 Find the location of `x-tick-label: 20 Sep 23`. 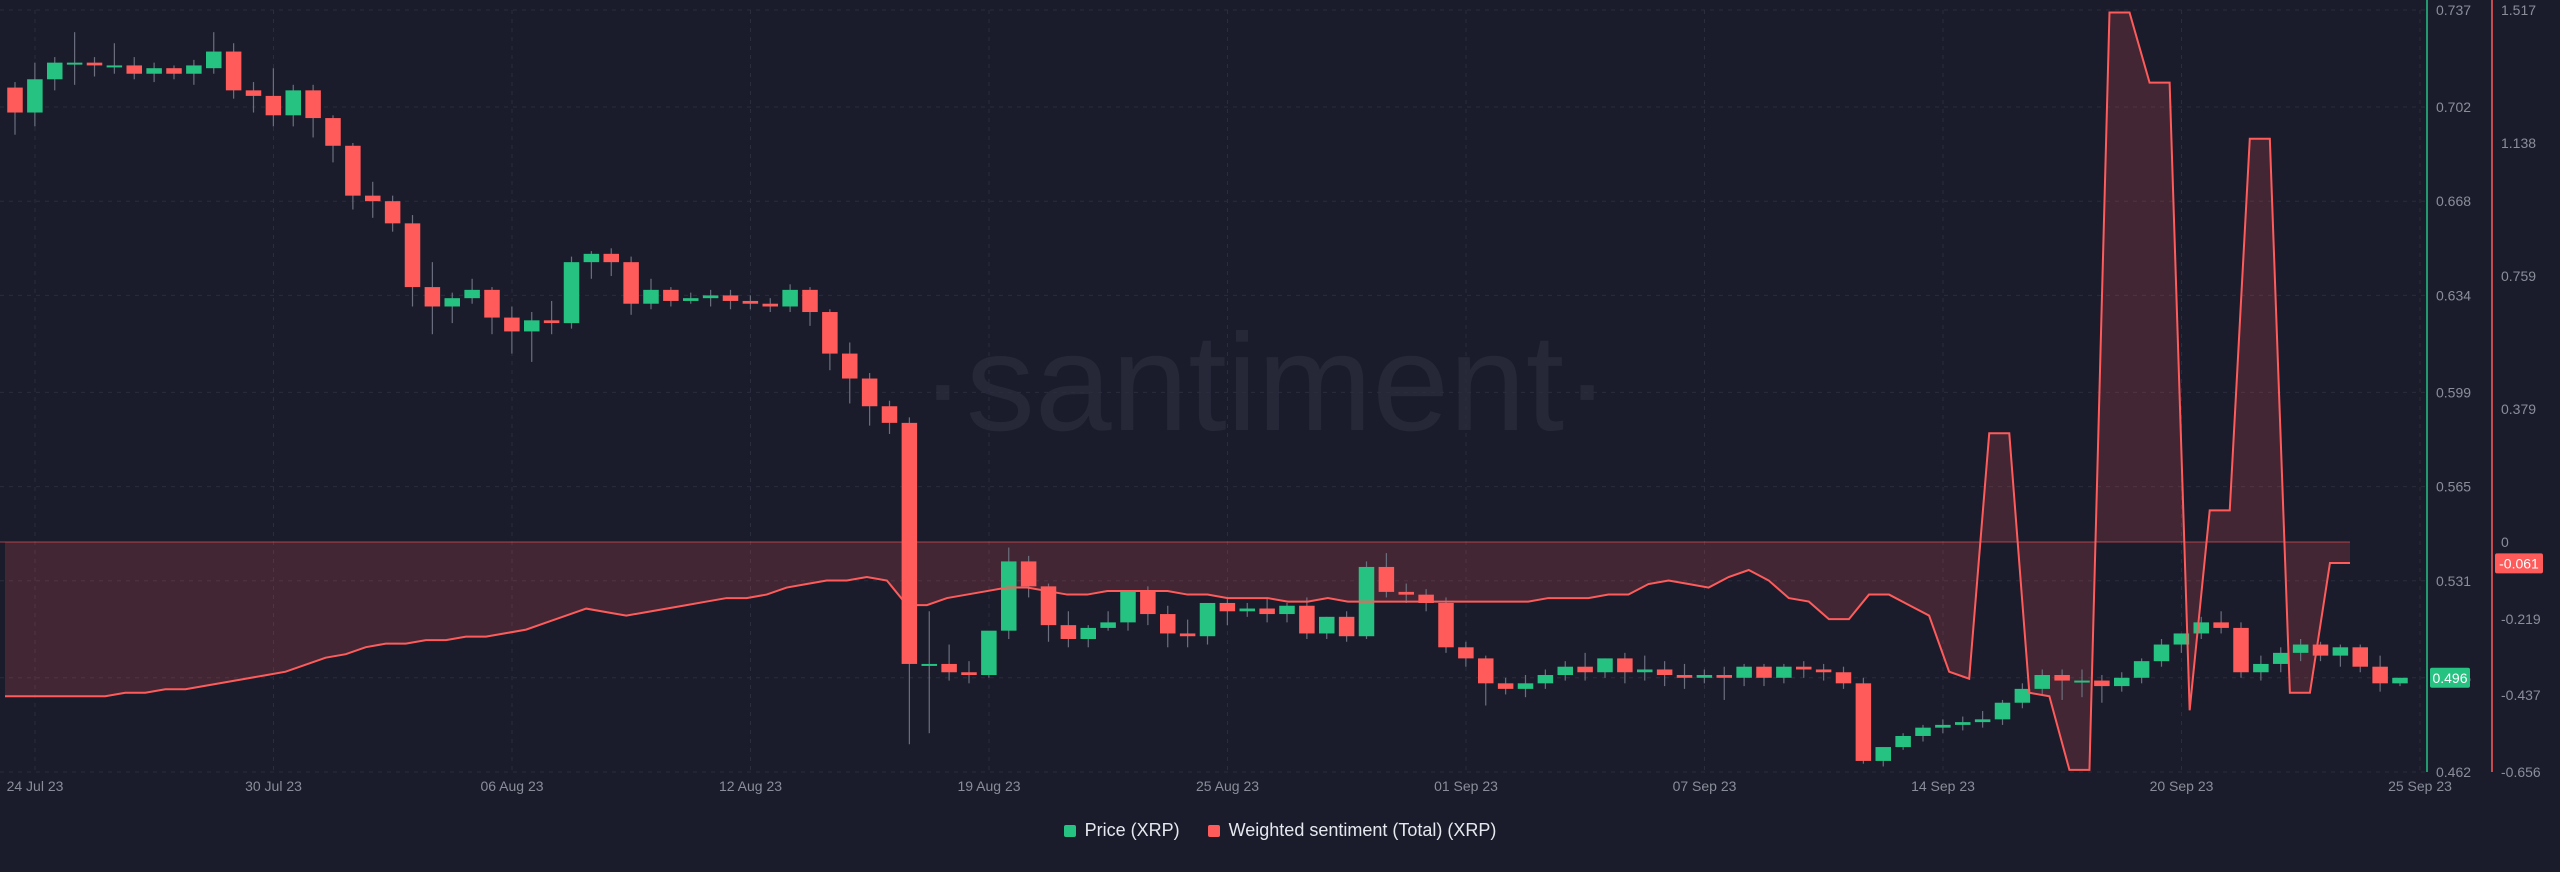

x-tick-label: 20 Sep 23 is located at coordinates (2182, 786).